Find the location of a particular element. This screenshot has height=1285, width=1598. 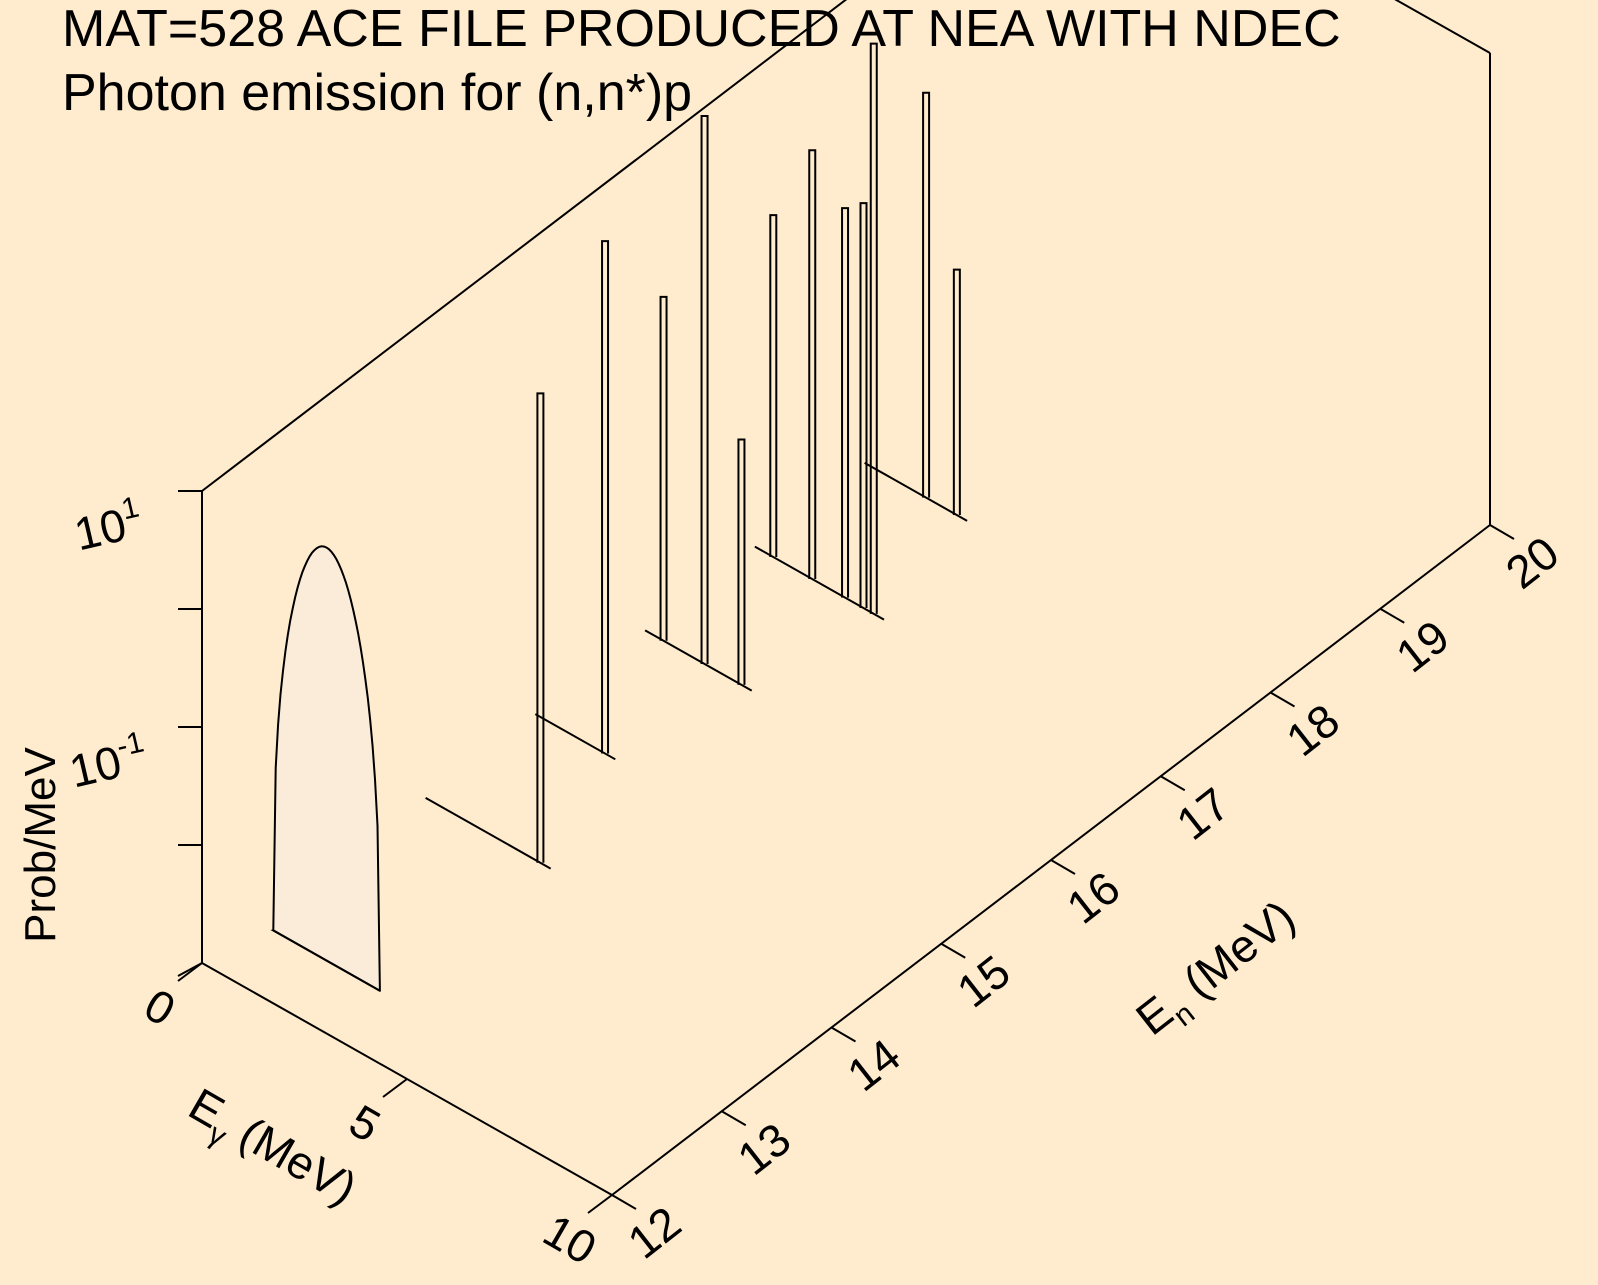

z-axis-title: Prob/MeV is located at coordinates (40, 845).